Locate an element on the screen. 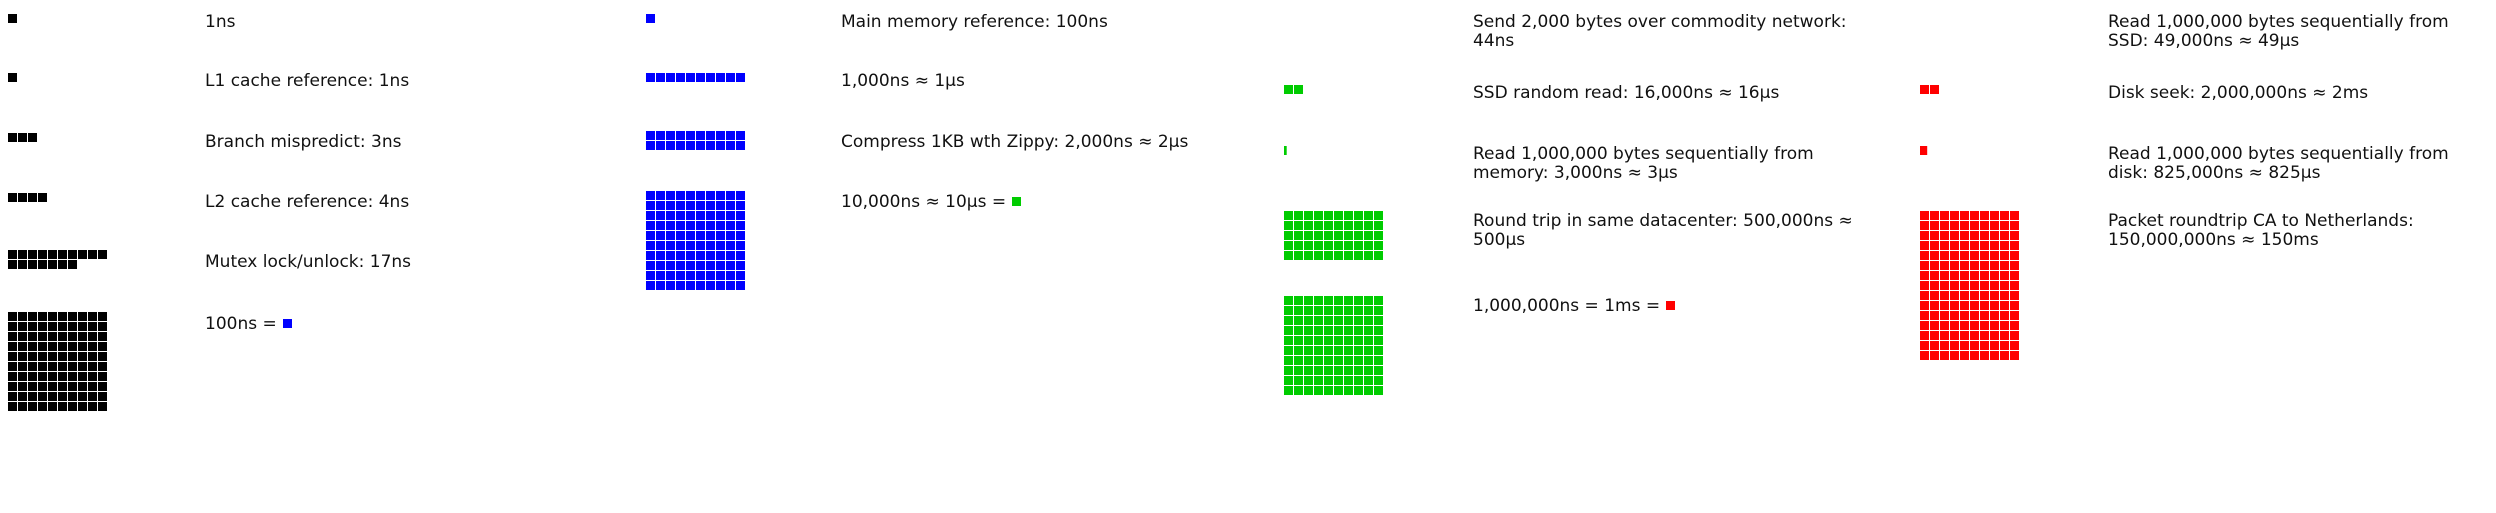 The width and height of the screenshot is (2496, 513). row-label: 1,000ns ≈ 1µs is located at coordinates (903, 81).